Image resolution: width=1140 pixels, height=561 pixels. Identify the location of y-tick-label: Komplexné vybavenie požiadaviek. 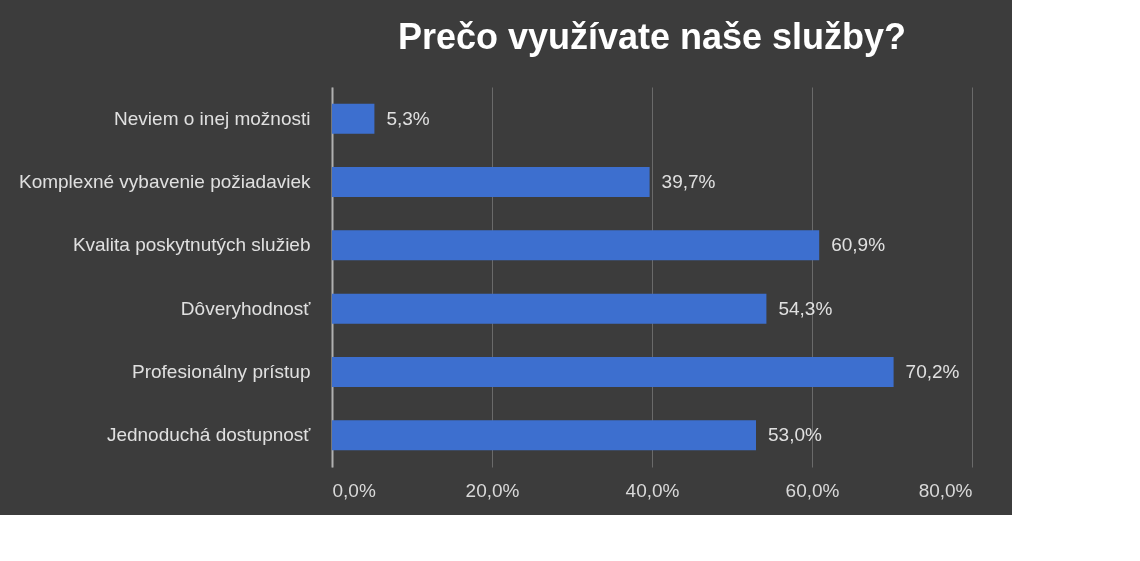
(164, 181).